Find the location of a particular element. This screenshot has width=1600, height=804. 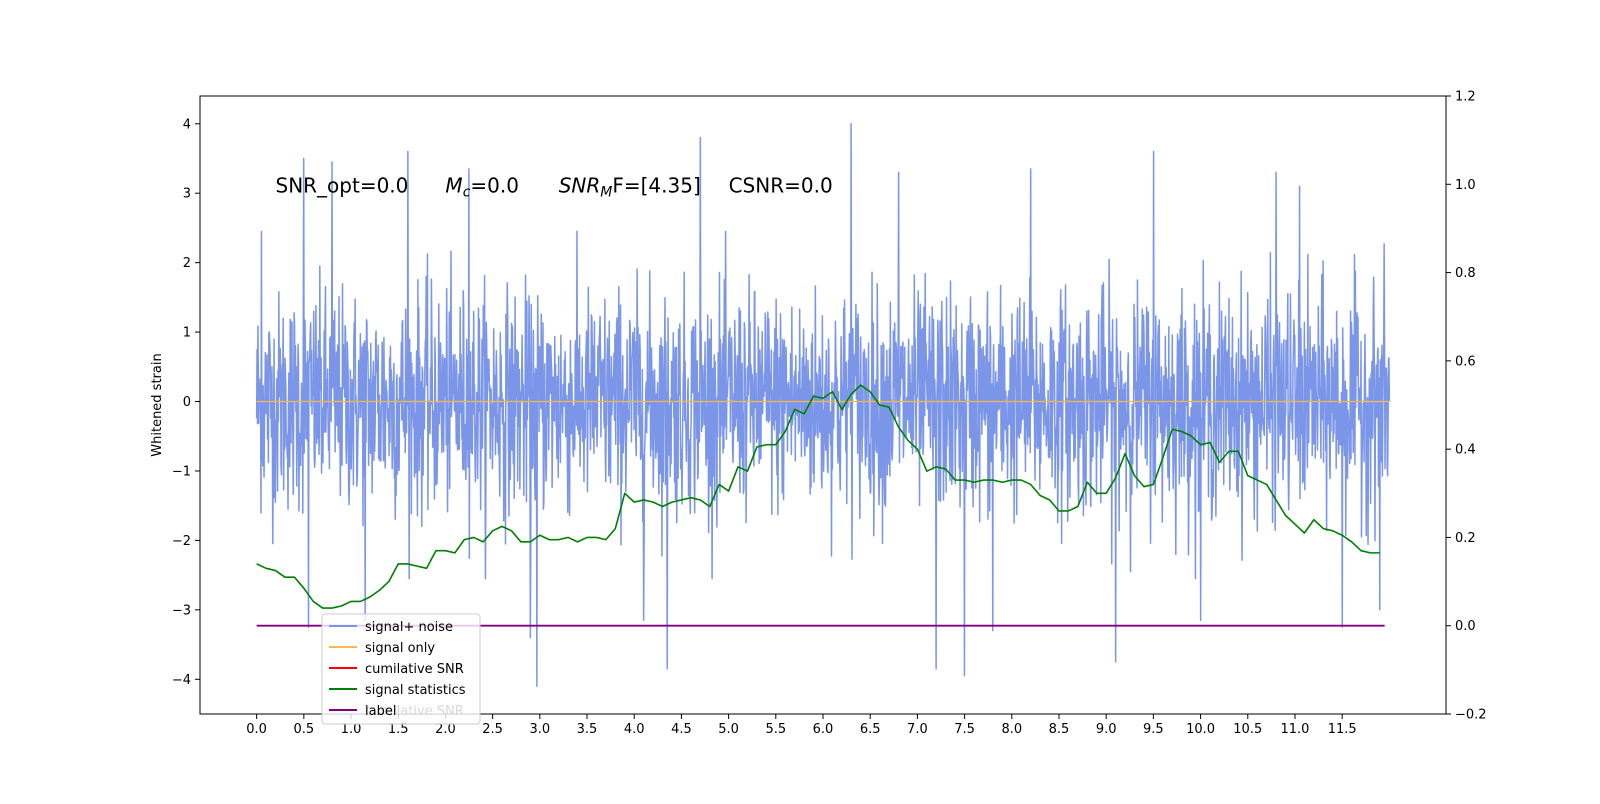

y-tick-label: 2 is located at coordinates (187, 263).